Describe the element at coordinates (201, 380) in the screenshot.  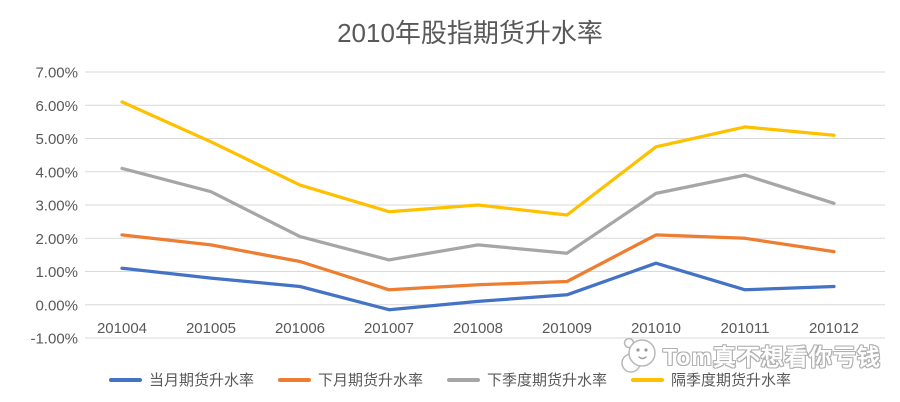
I see `legend-label: 当月期货升水率` at that location.